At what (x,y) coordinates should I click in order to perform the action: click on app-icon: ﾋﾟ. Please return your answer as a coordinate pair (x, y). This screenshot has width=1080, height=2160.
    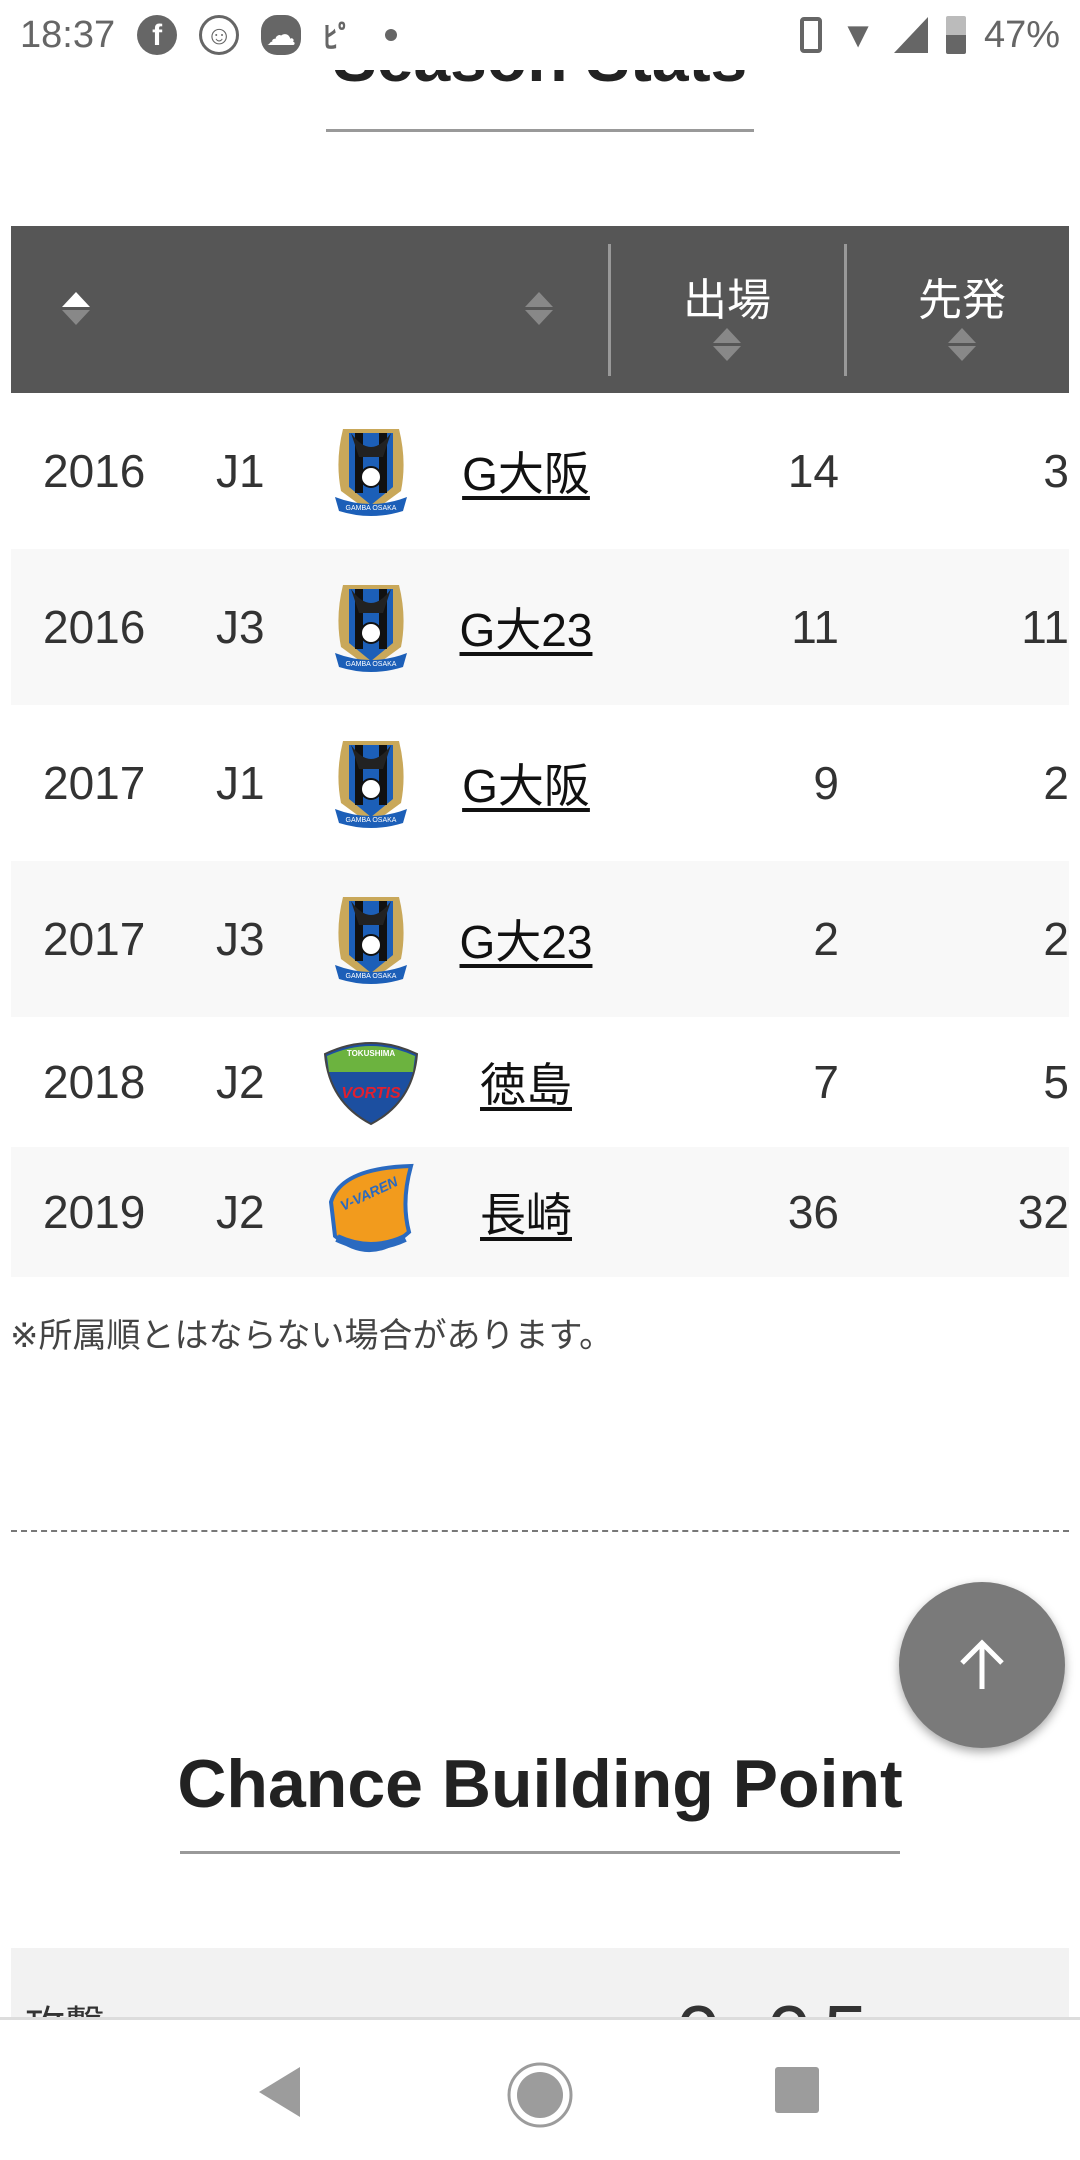
    Looking at the image, I should click on (338, 38).